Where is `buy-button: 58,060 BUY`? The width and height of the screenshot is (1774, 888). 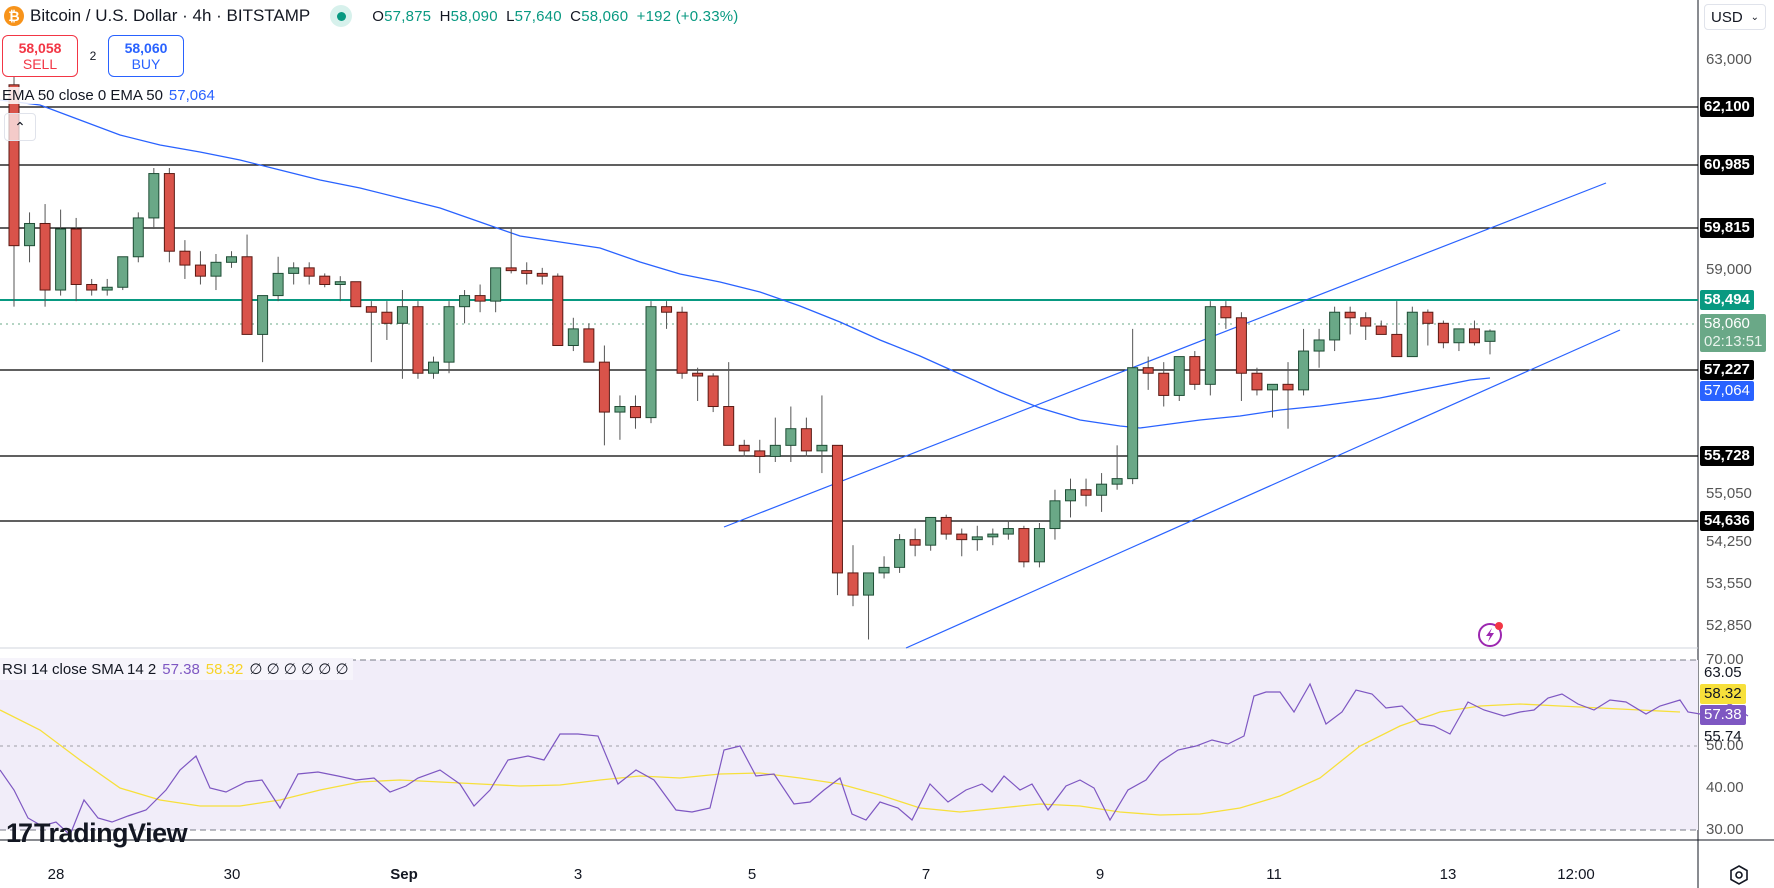 buy-button: 58,060 BUY is located at coordinates (146, 56).